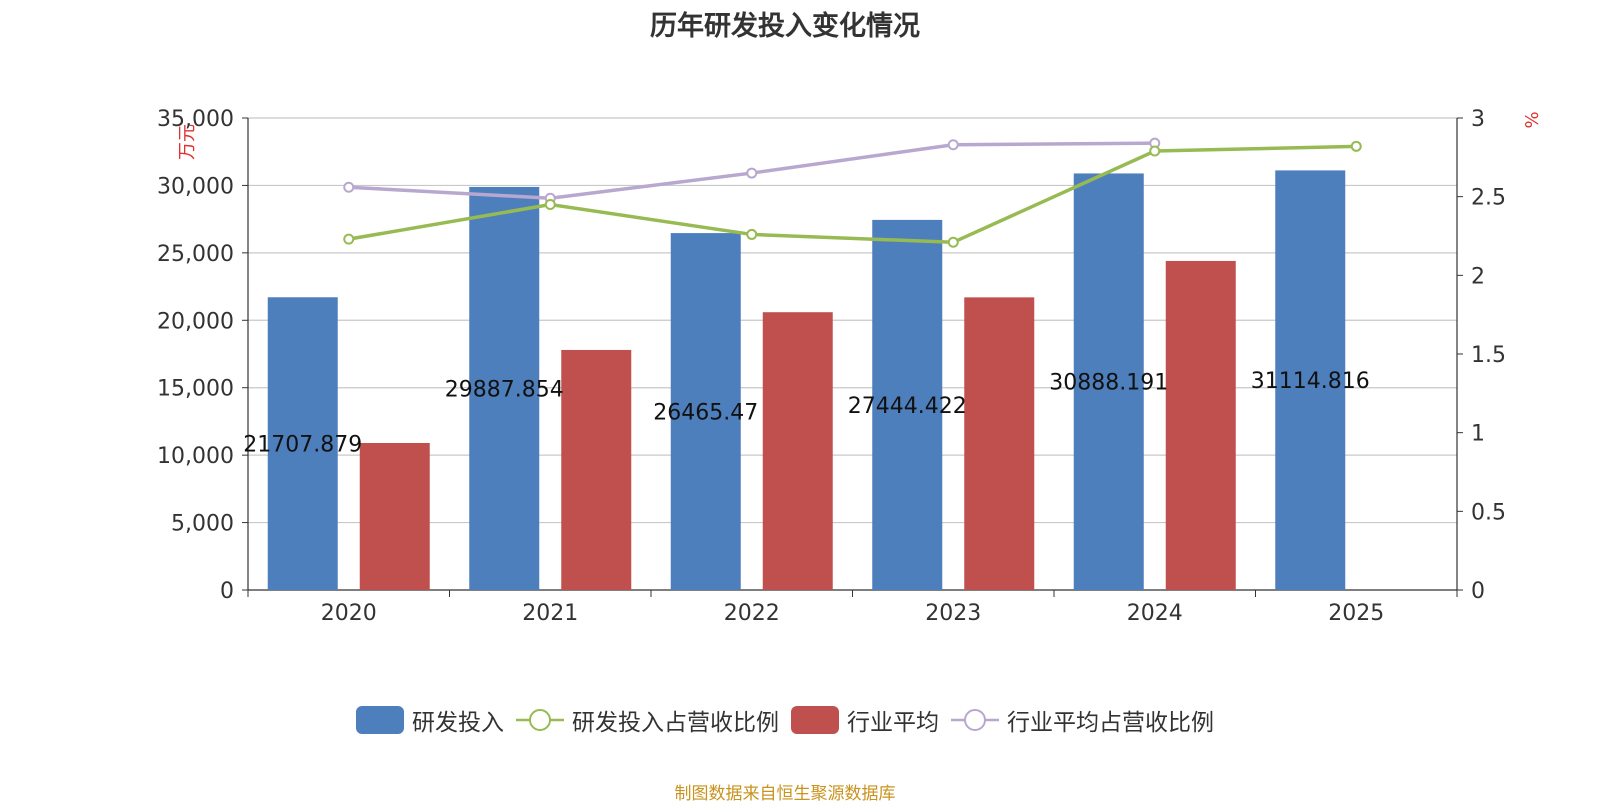 The height and width of the screenshot is (804, 1600). Describe the element at coordinates (1110, 723) in the screenshot. I see `legend-label-industry-ratio: 行业平均占营收比例` at that location.